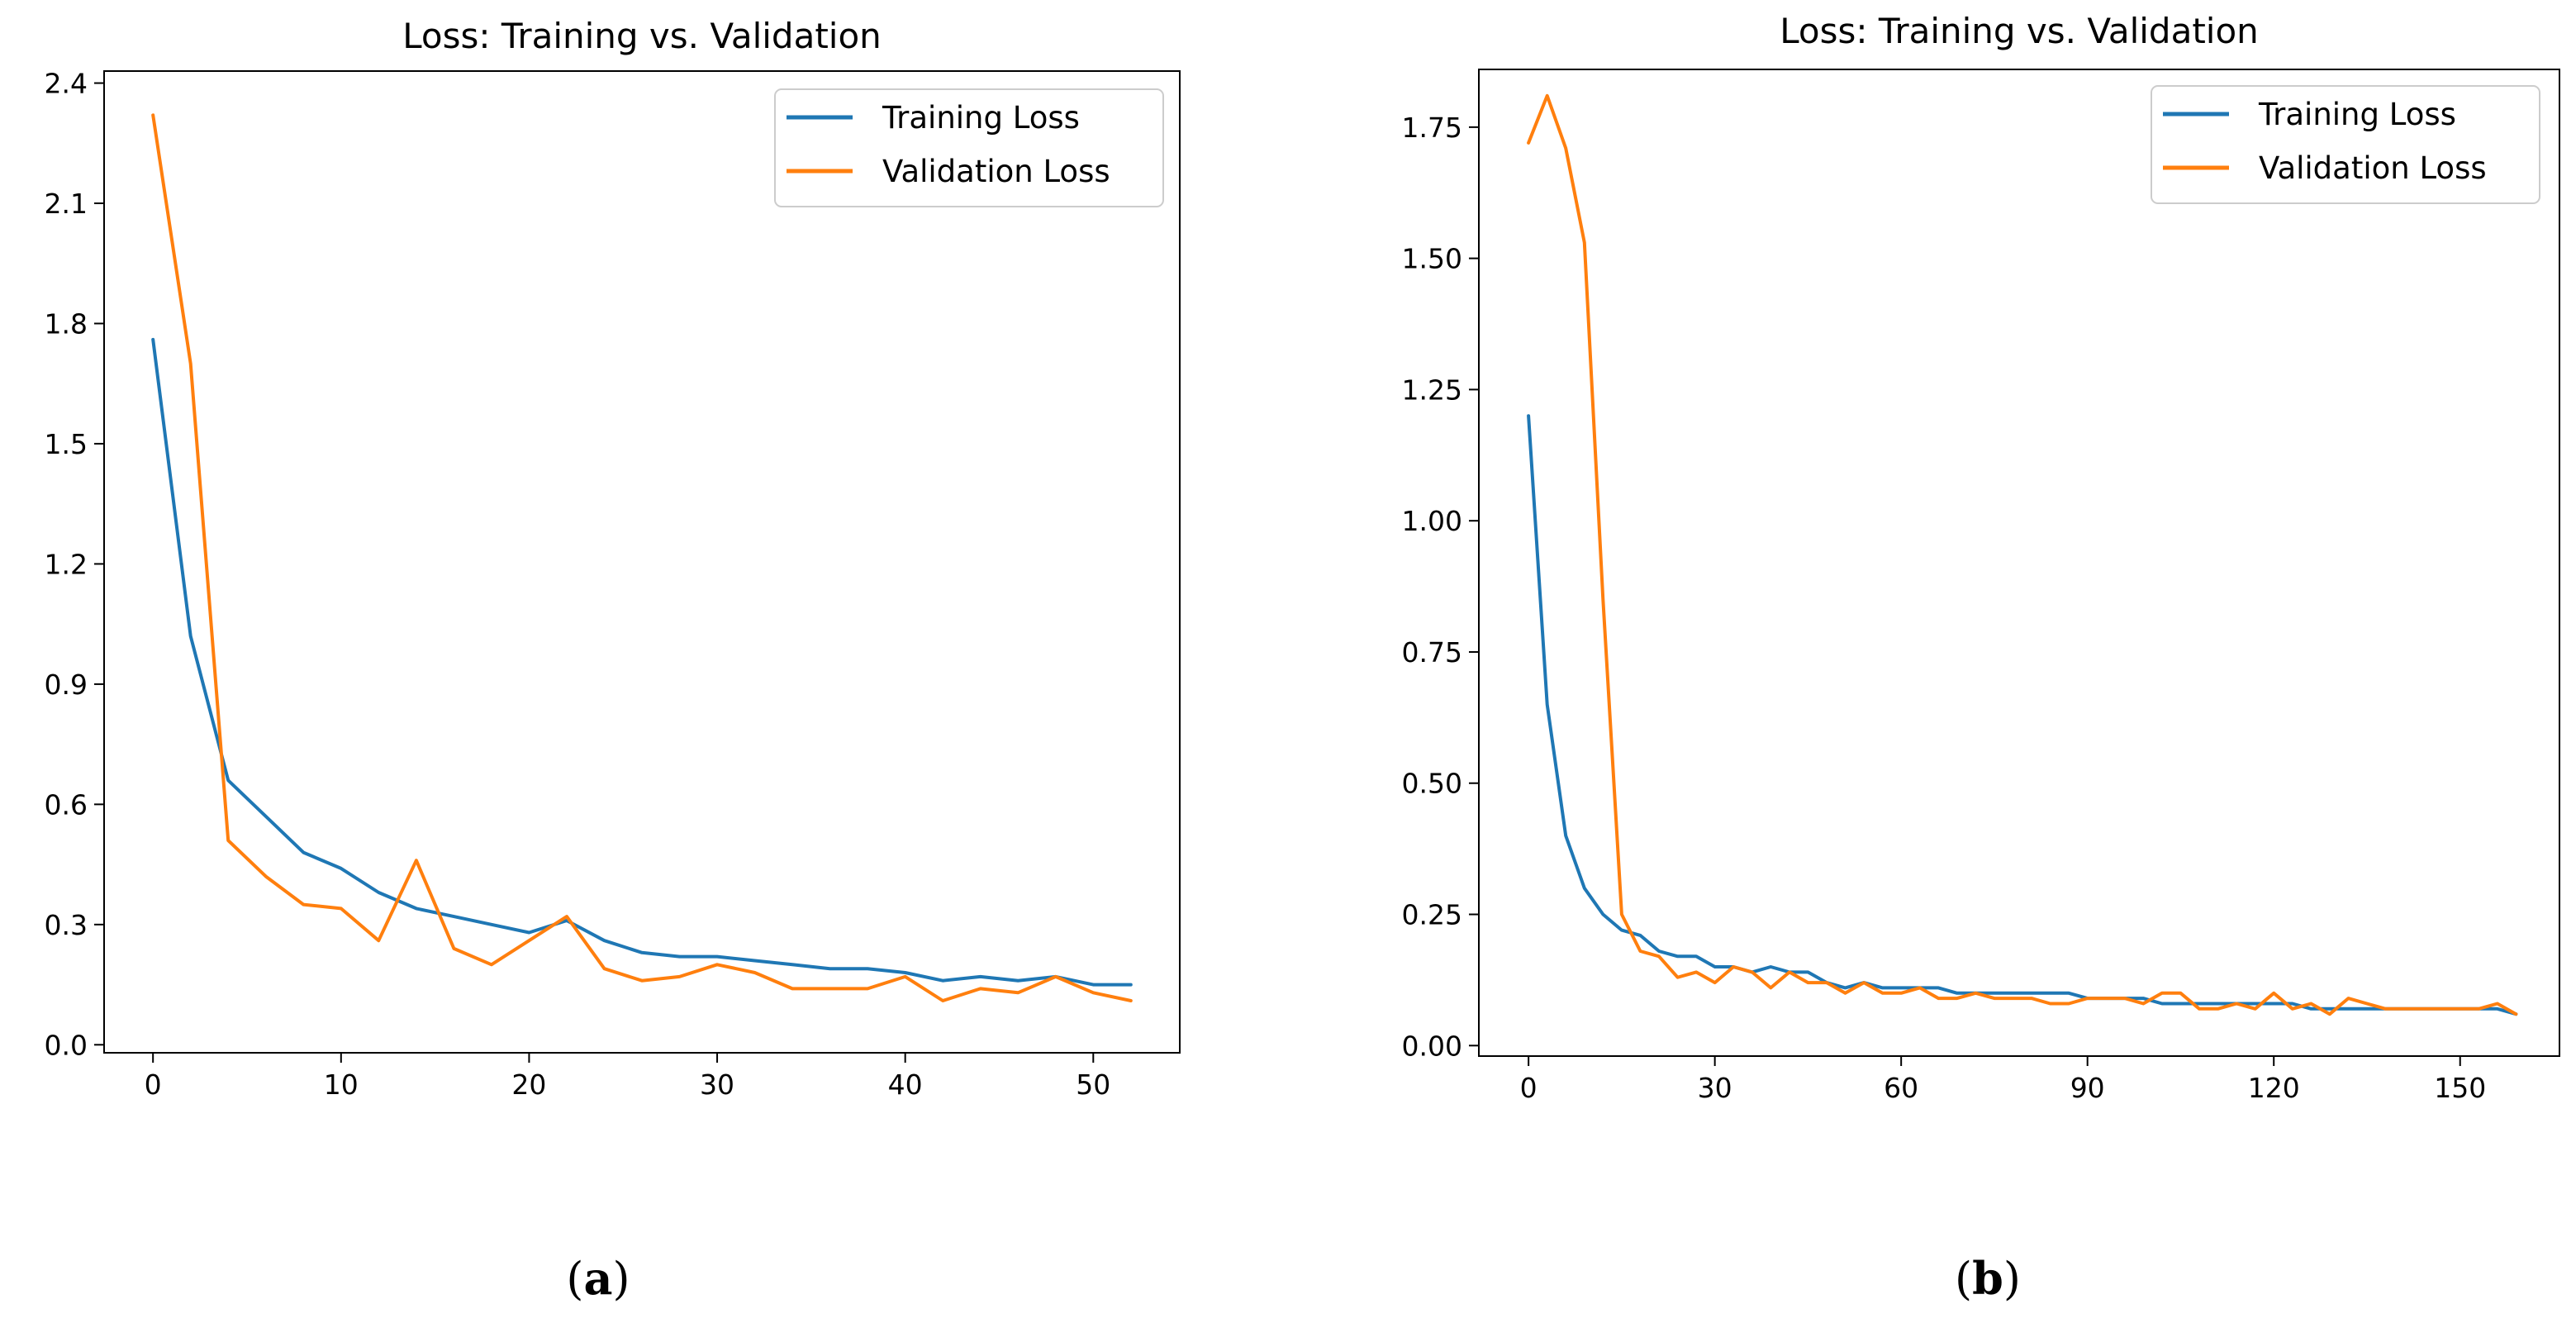  Describe the element at coordinates (66, 324) in the screenshot. I see `y-tick-label: 1.8` at that location.